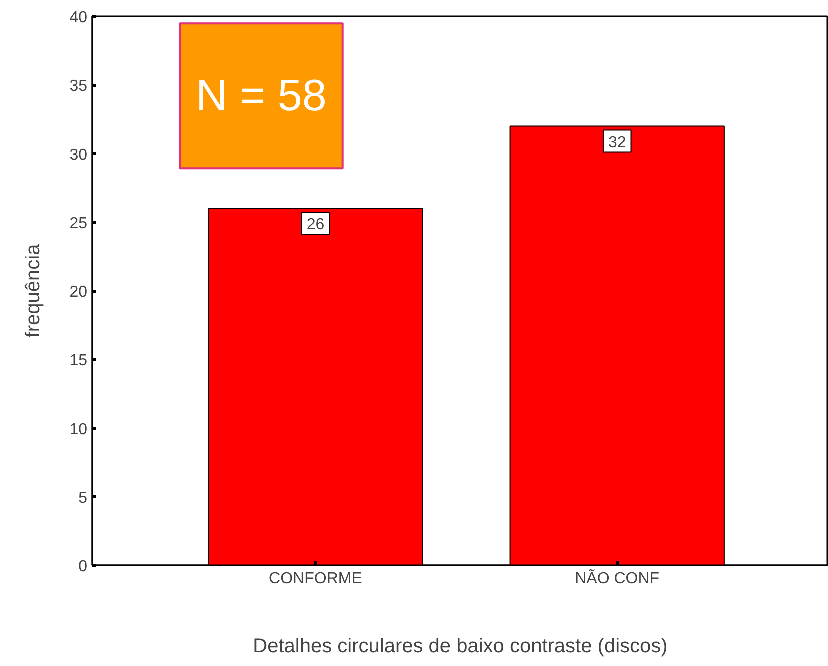 This screenshot has height=666, width=828. What do you see at coordinates (617, 578) in the screenshot?
I see `x-tick-label: NÃO CONF` at bounding box center [617, 578].